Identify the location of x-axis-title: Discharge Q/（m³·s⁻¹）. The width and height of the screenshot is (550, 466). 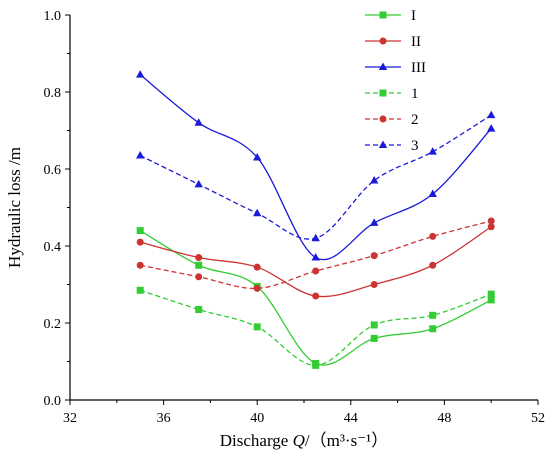
(304, 440).